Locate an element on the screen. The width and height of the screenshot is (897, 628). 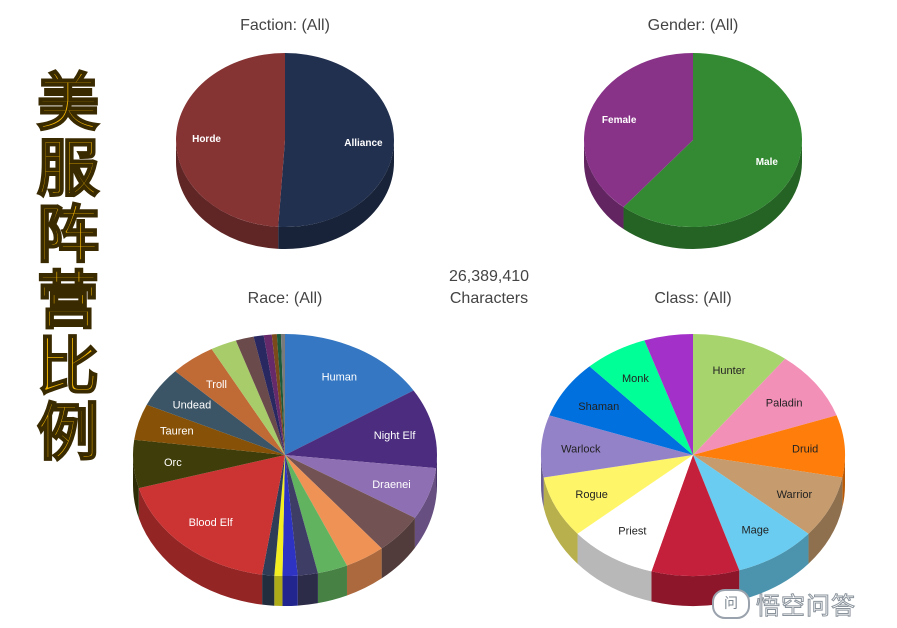
pie-slice-warlock is located at coordinates (617, 446).